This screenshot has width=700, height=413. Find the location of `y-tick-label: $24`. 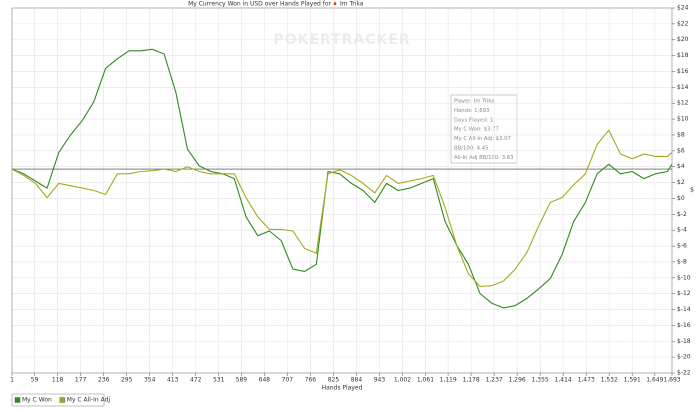

y-tick-label: $24 is located at coordinates (683, 8).